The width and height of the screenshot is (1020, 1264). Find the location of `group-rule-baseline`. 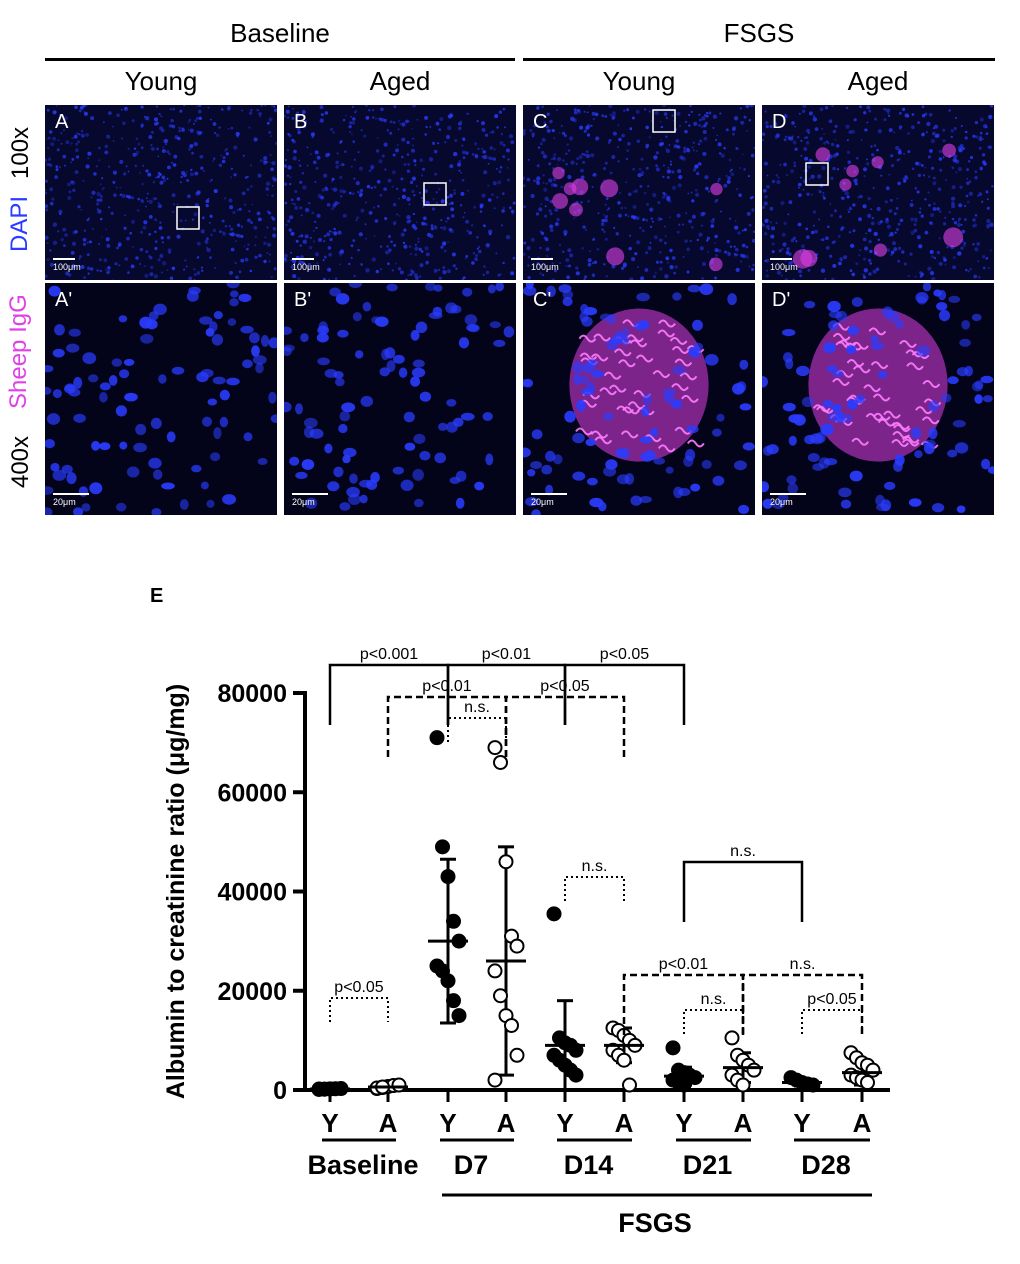

group-rule-baseline is located at coordinates (280, 59).